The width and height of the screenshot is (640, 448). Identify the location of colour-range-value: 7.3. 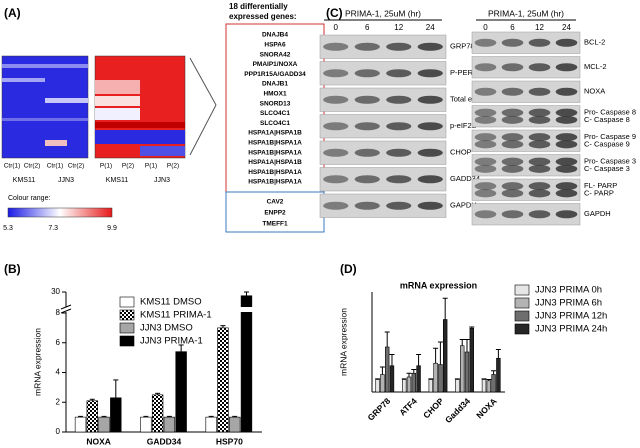
(53, 228).